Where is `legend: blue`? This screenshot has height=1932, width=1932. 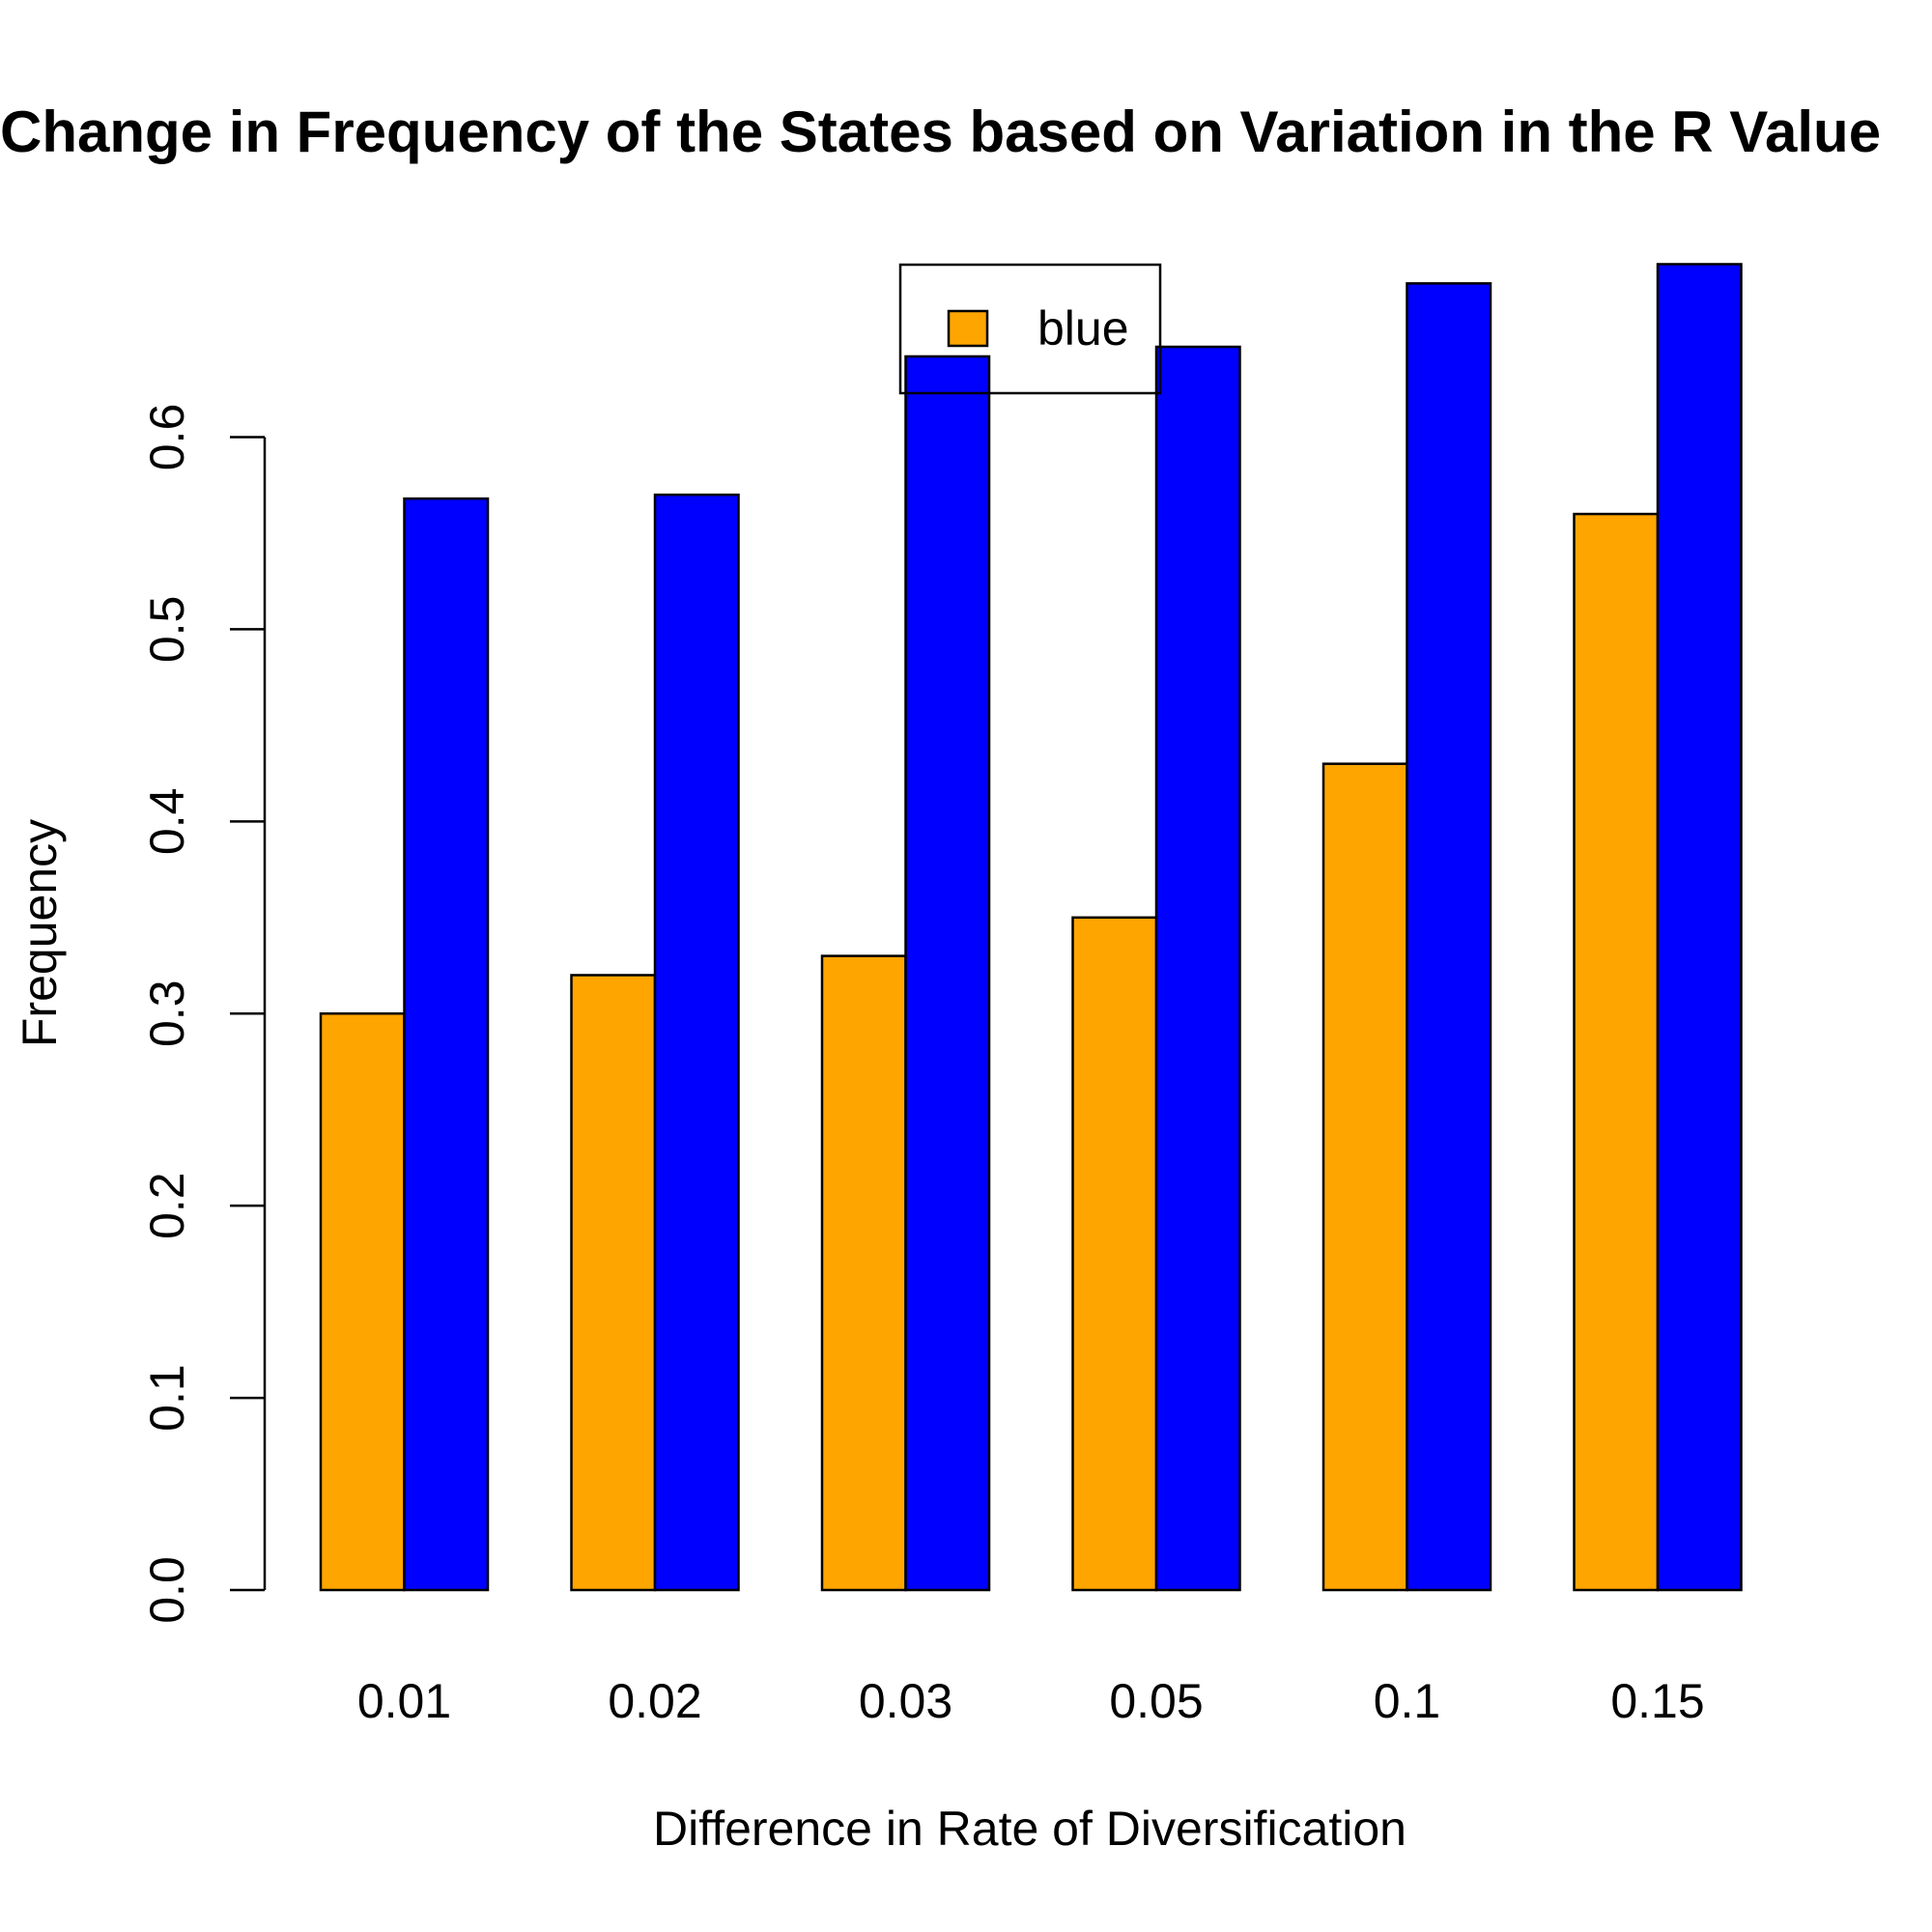 legend: blue is located at coordinates (1030, 329).